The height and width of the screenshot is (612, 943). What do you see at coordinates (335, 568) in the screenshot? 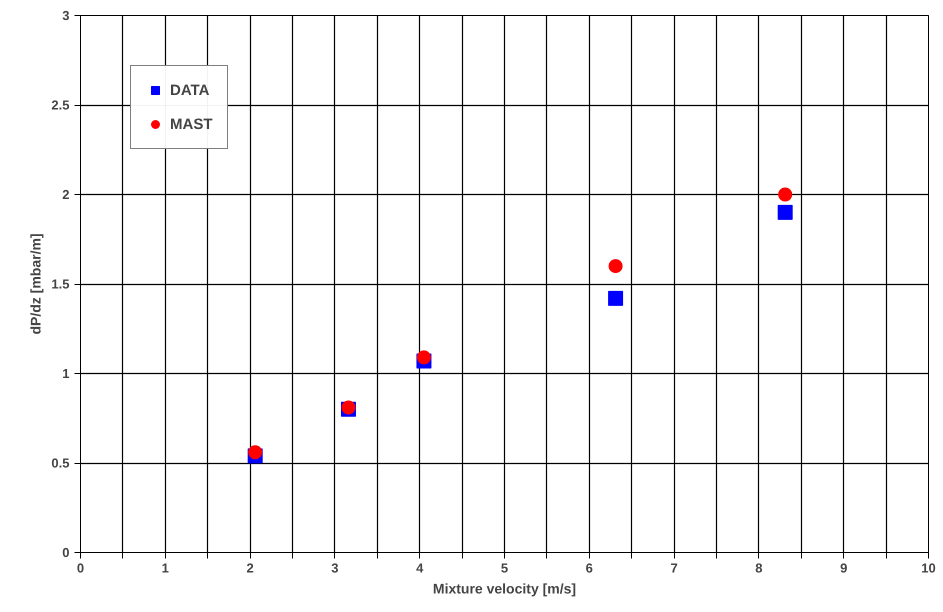
I see `x-tick-label: 3` at bounding box center [335, 568].